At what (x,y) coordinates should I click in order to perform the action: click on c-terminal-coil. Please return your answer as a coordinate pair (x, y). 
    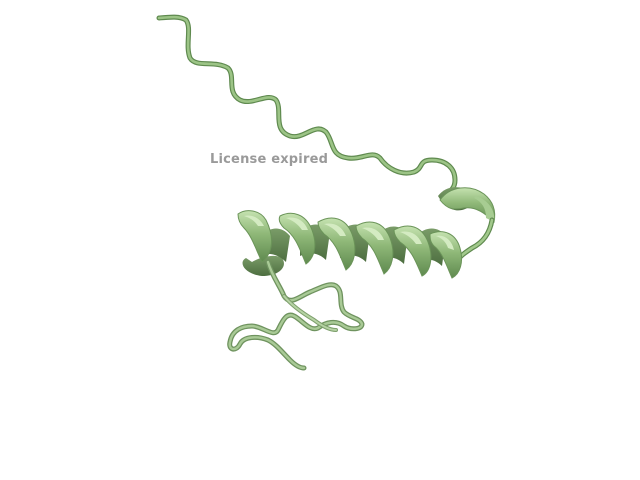
    Looking at the image, I should click on (296, 315).